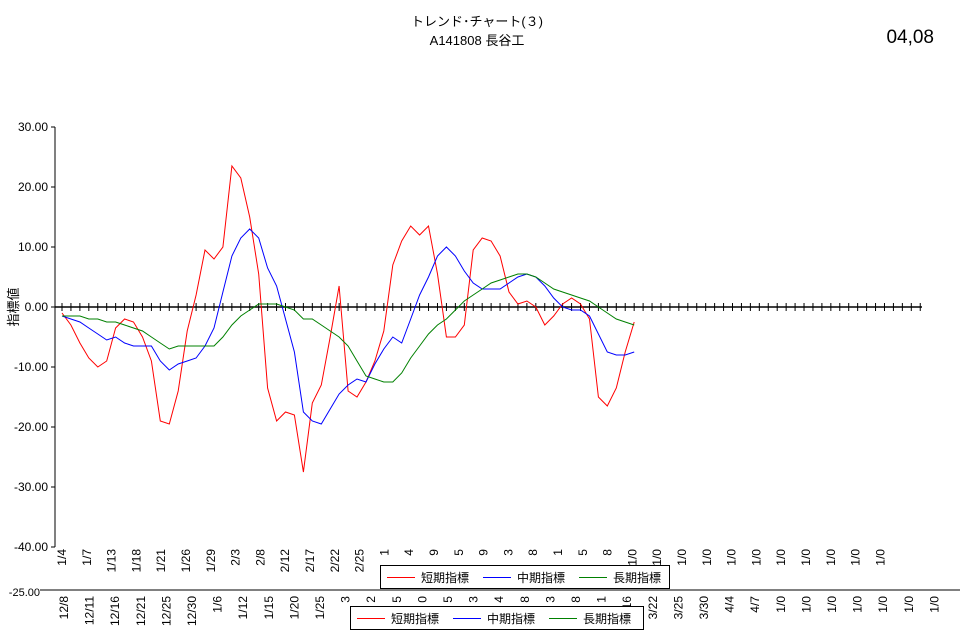  I want to click on x-tick-label-lower: 12/30, so click(192, 611).